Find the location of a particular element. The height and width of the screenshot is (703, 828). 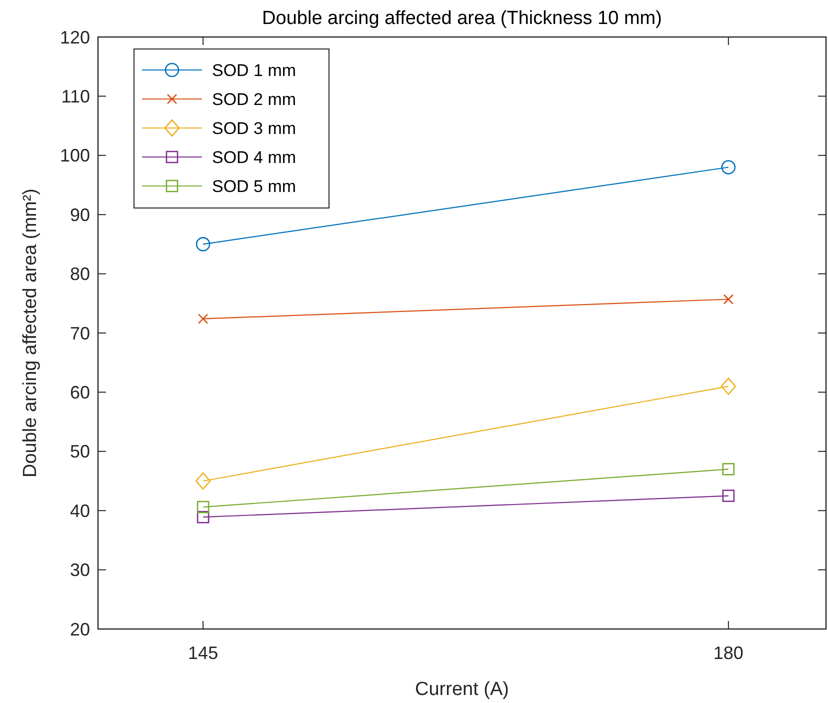

y-tick-label: 110 is located at coordinates (75, 96).